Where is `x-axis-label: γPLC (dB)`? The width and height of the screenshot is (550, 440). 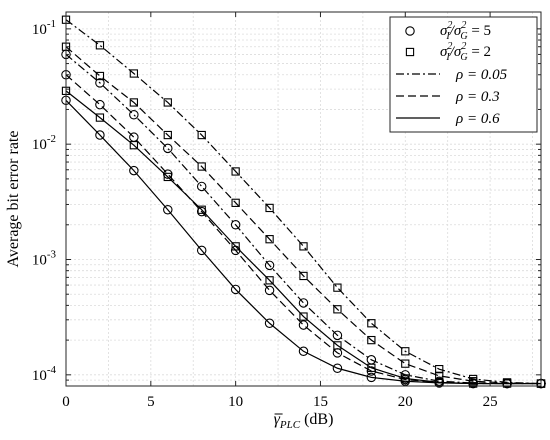
x-axis-label: γPLC (dB) is located at coordinates (304, 421).